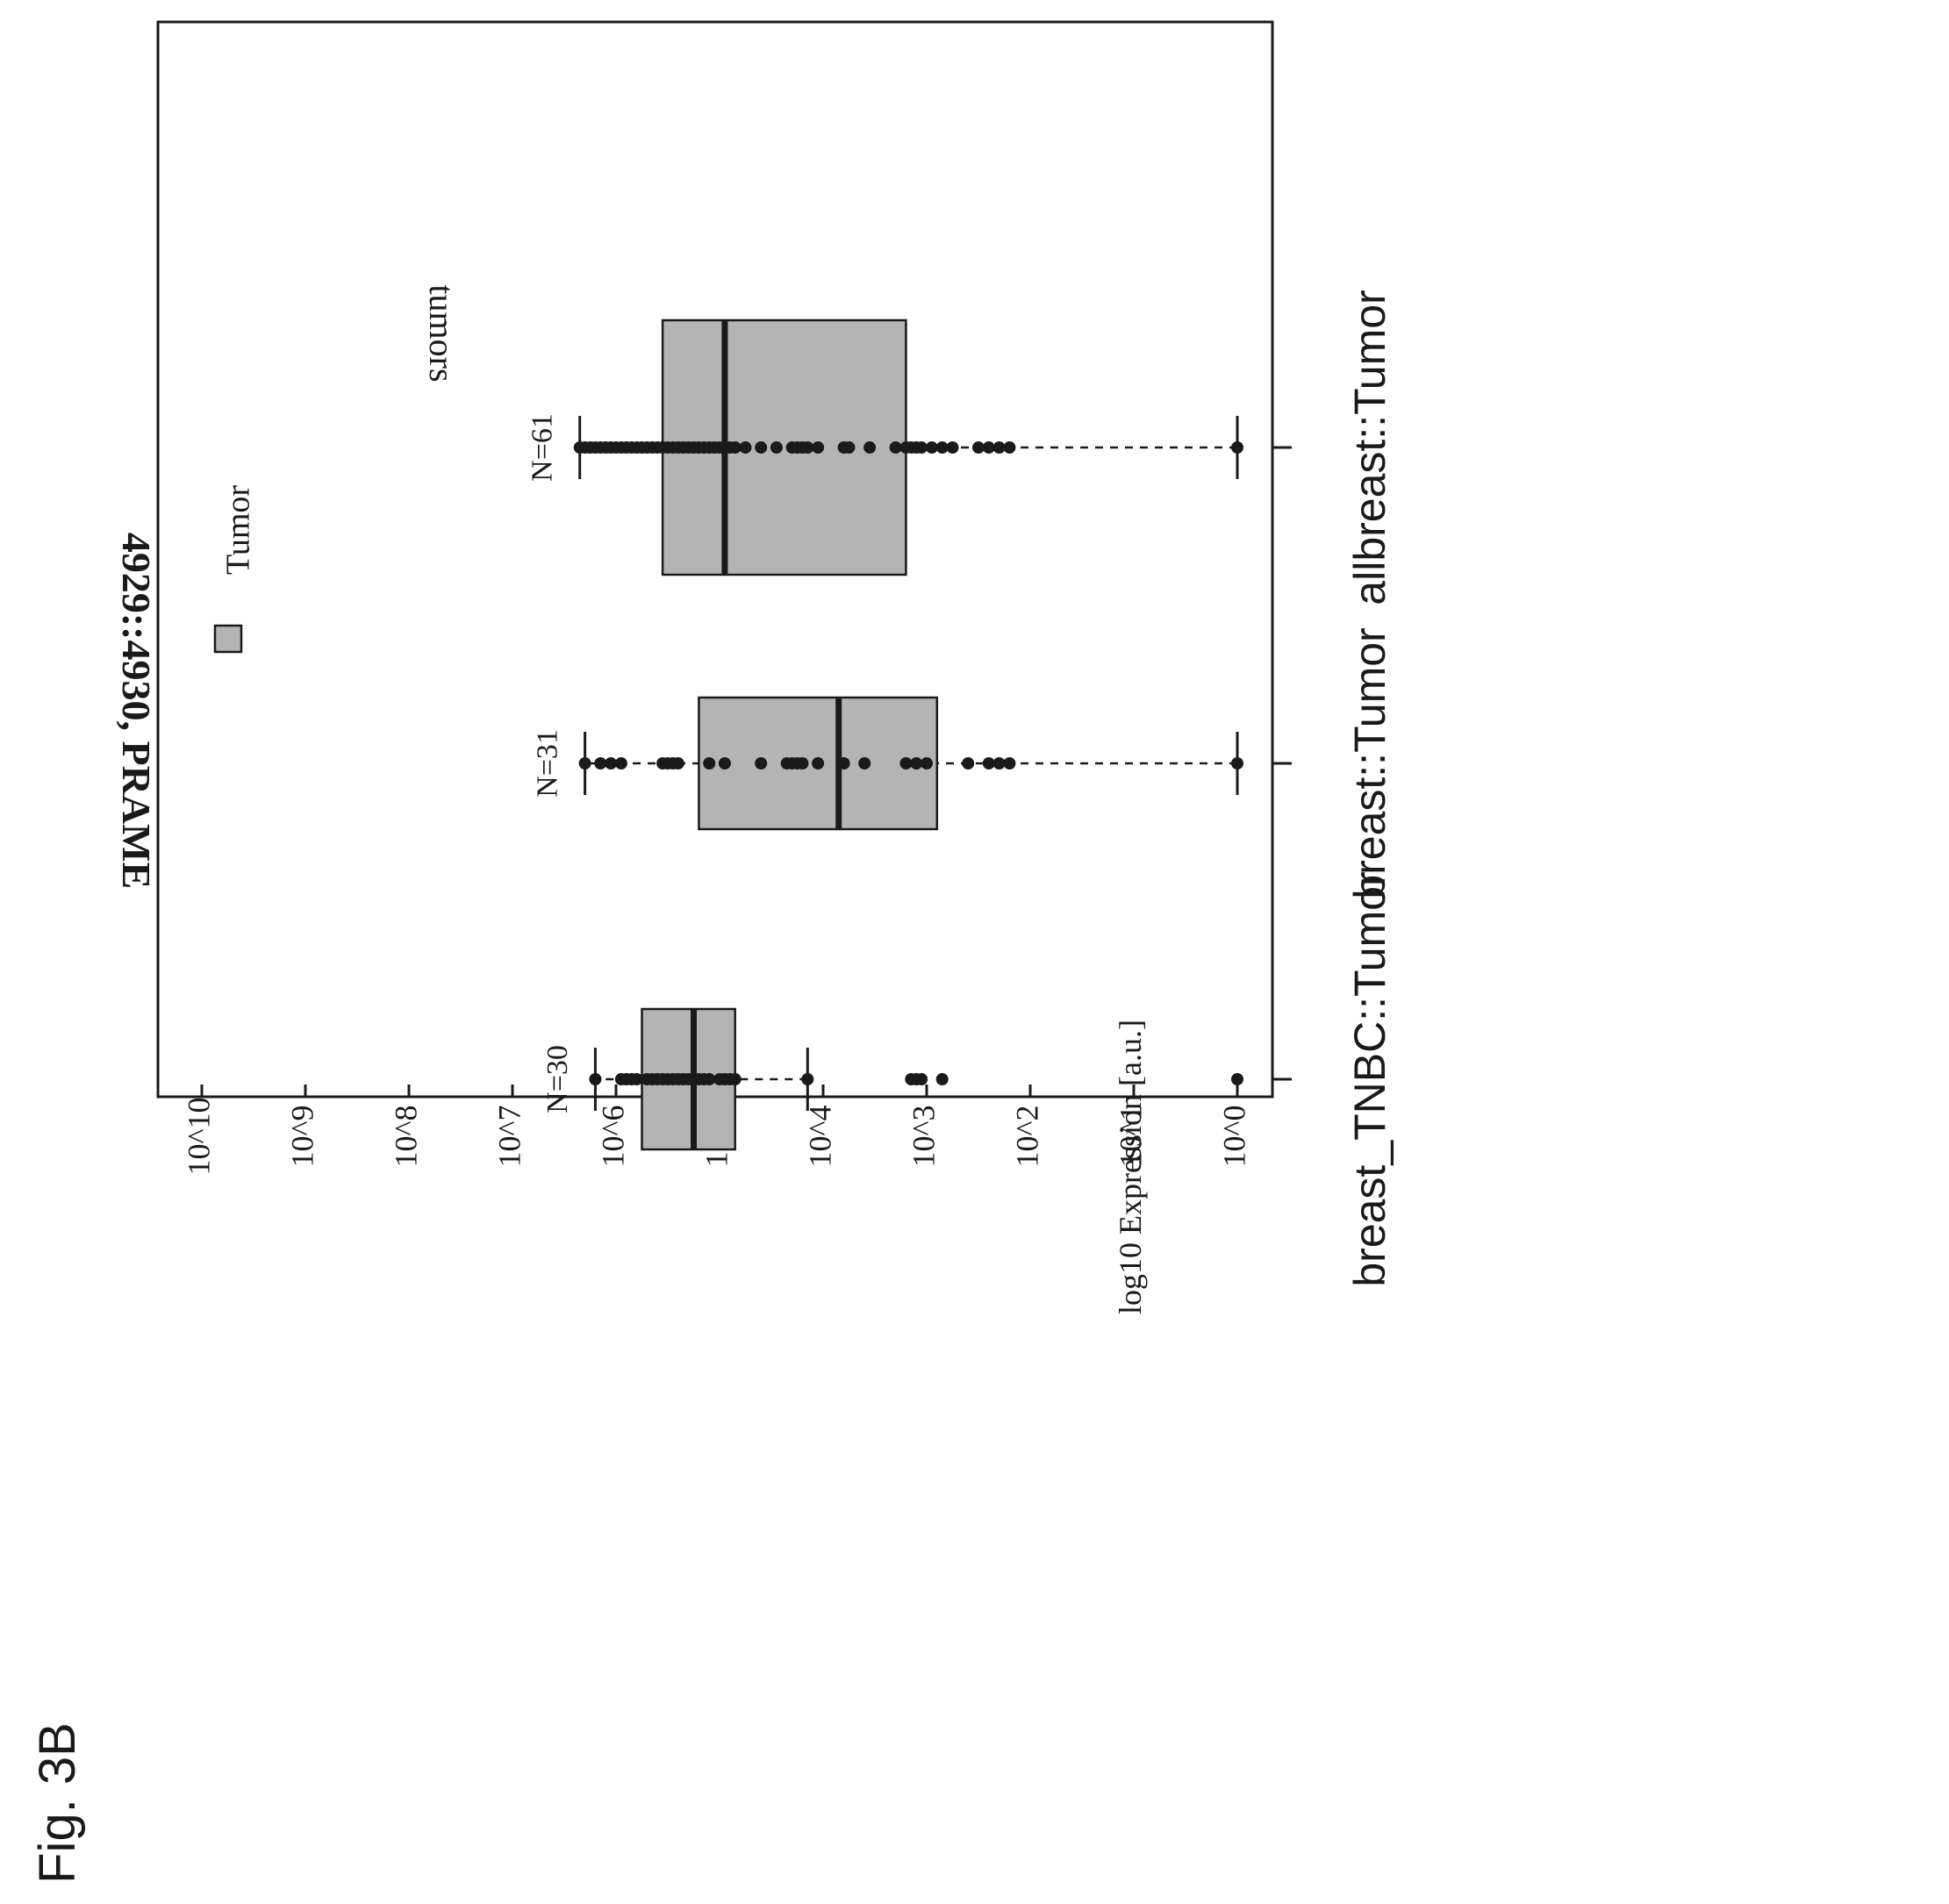 The height and width of the screenshot is (1904, 1949). I want to click on count-label: N=31, so click(547, 763).